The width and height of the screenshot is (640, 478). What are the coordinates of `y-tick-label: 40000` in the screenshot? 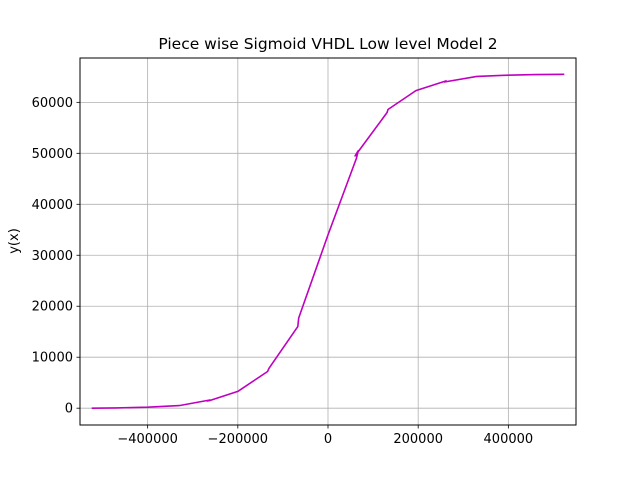 It's located at (52, 205).